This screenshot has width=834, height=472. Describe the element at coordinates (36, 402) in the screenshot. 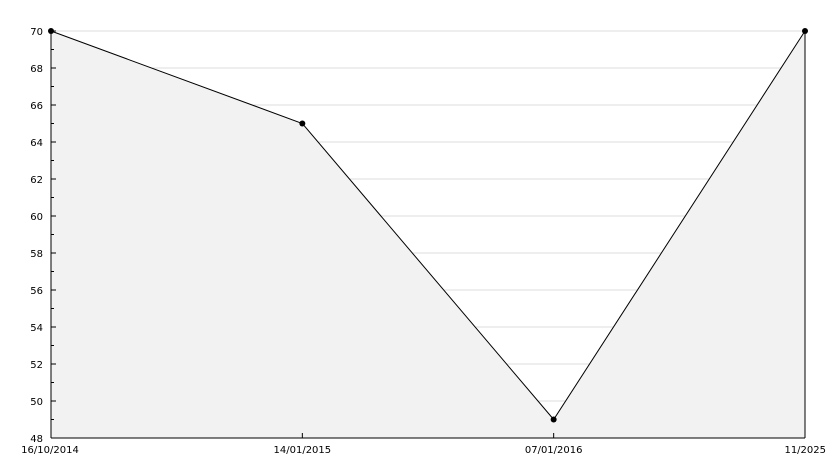

I see `y-tick-label: 50` at that location.